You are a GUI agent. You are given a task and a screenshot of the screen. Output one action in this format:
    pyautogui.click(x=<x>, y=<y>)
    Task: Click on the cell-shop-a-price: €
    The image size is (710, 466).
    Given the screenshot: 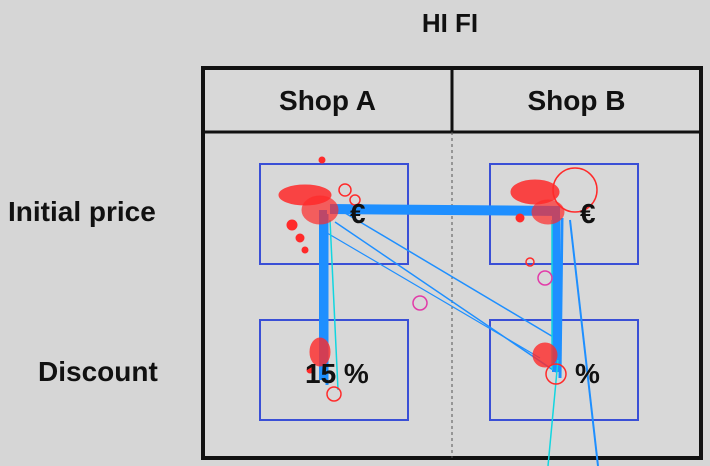 What is the action you would take?
    pyautogui.click(x=358, y=213)
    